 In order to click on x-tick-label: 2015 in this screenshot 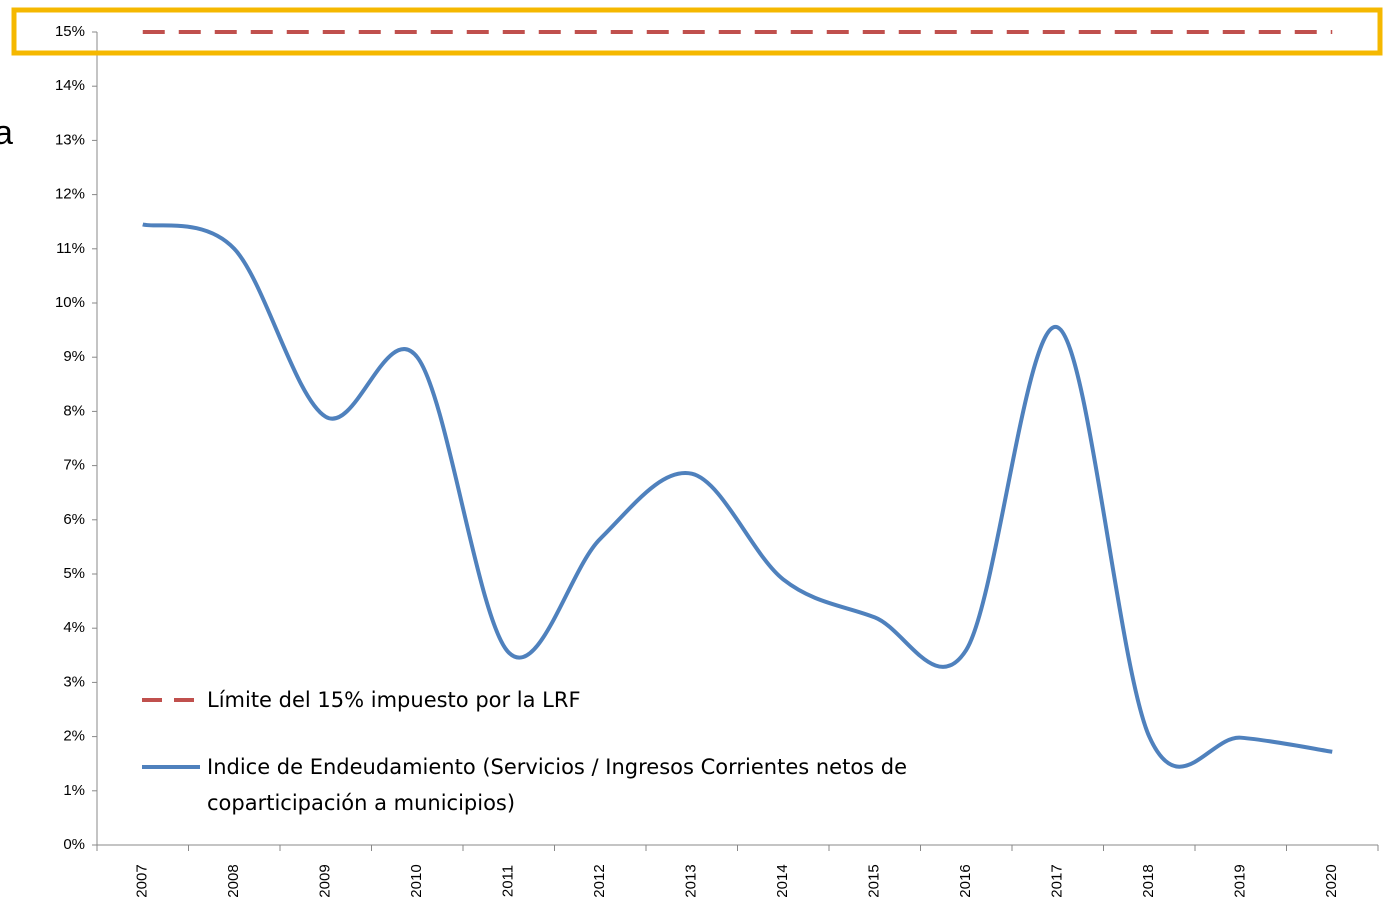, I will do `click(874, 880)`.